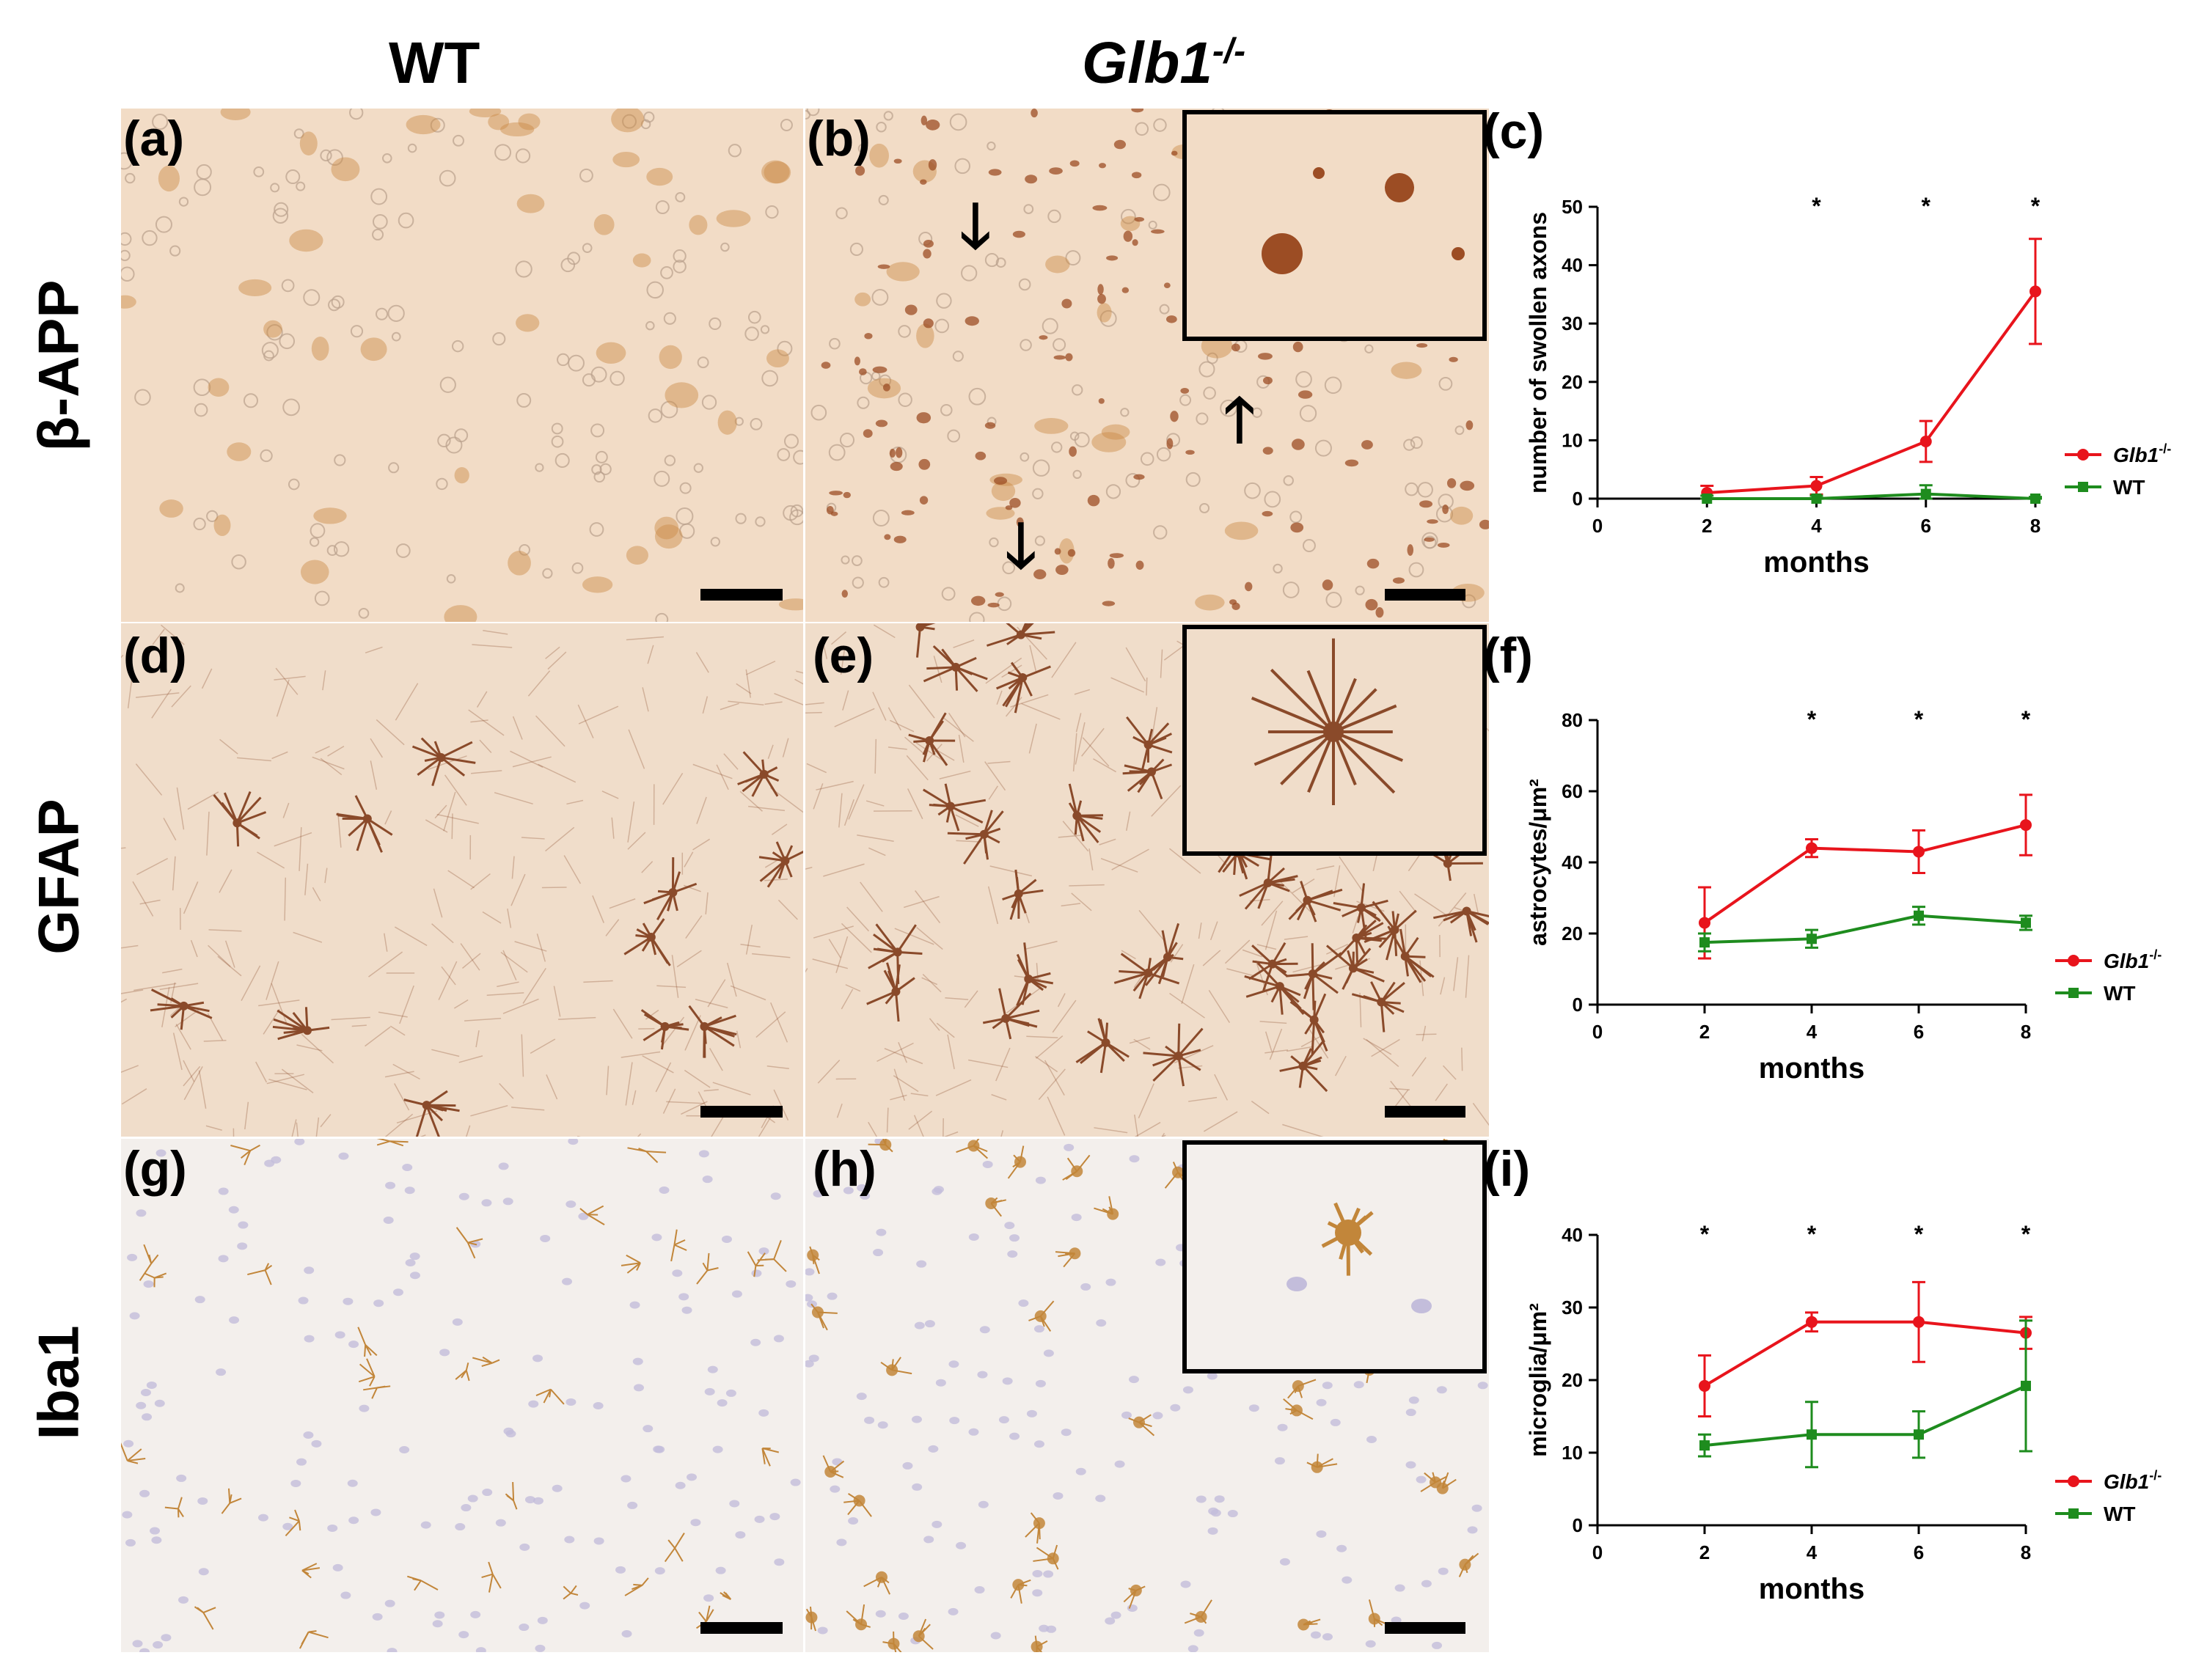  I want to click on y-axis-label: number of swollen axons, so click(1538, 353).